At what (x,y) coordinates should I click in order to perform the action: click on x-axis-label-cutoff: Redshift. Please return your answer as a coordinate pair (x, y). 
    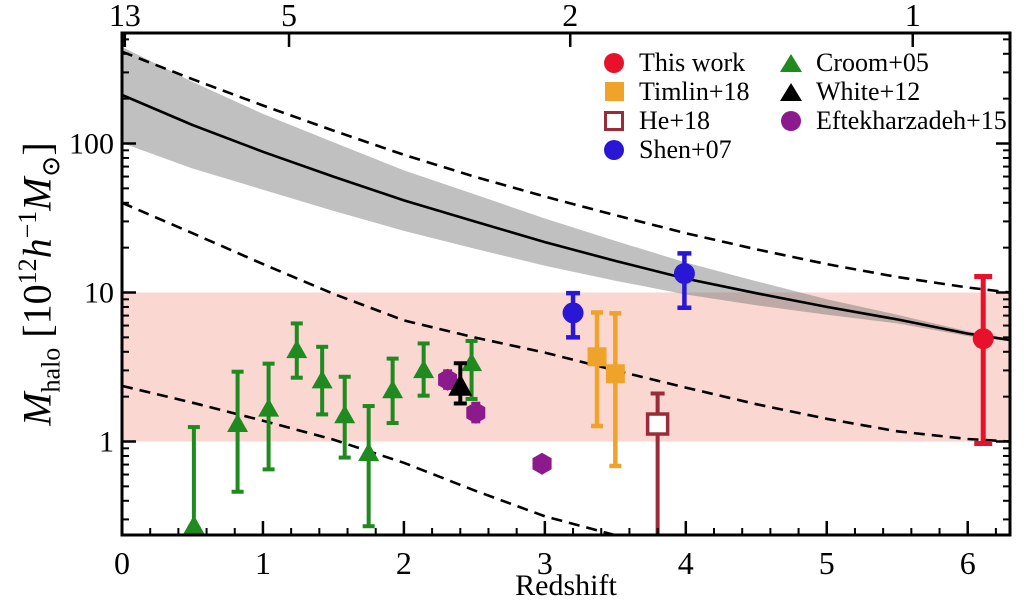
    Looking at the image, I should click on (566, 585).